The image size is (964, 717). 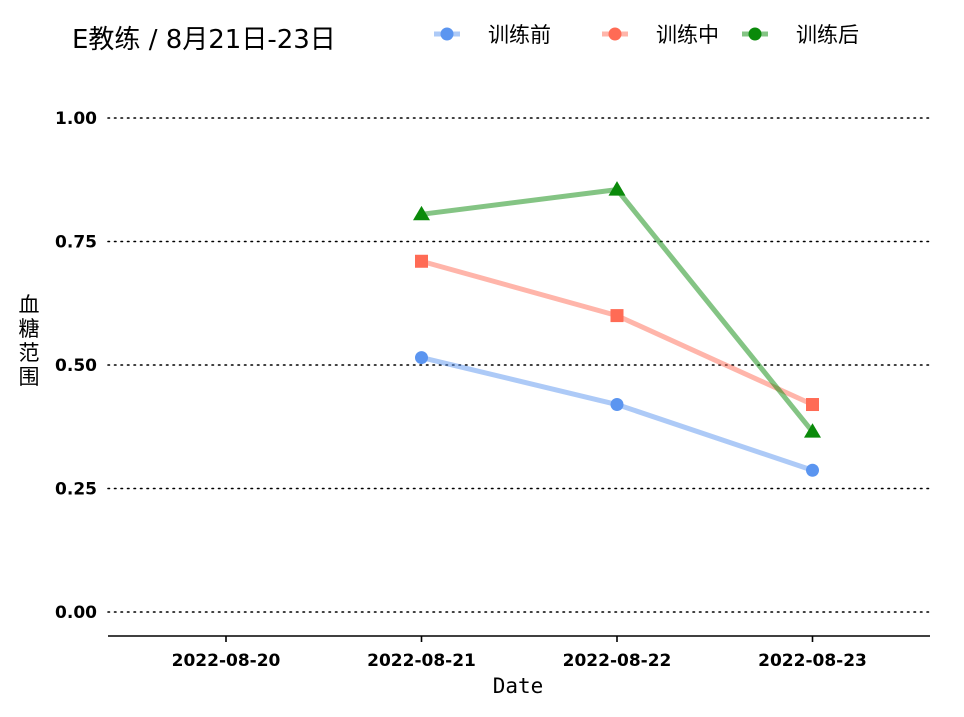 I want to click on y-tick-label: 1.00, so click(x=76, y=119).